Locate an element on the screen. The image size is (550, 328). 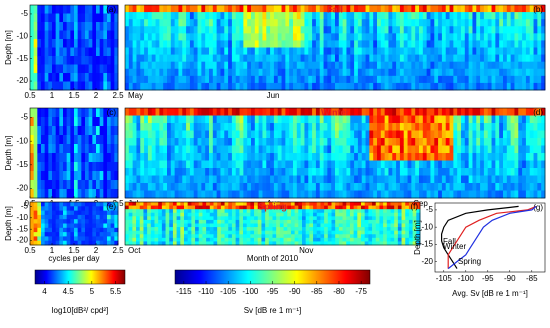
y-tick-label: -5 is located at coordinates (25, 206).